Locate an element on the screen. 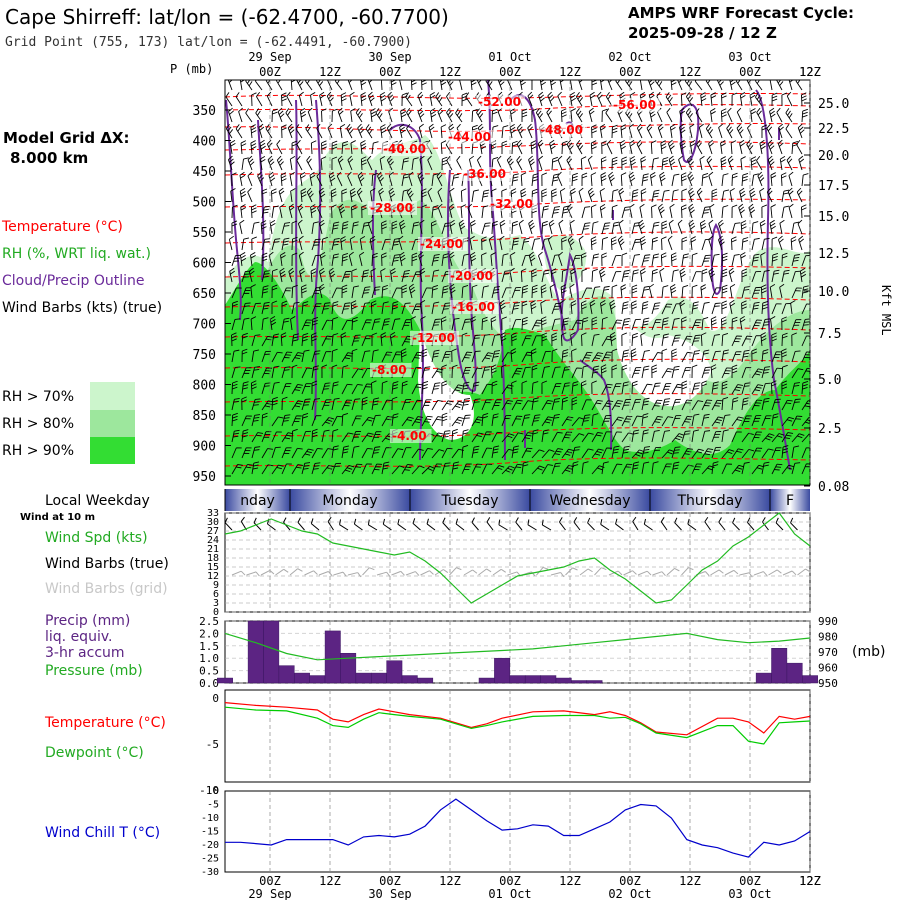 The width and height of the screenshot is (900, 900). pressure-label: Pressure (mb) is located at coordinates (94, 671).